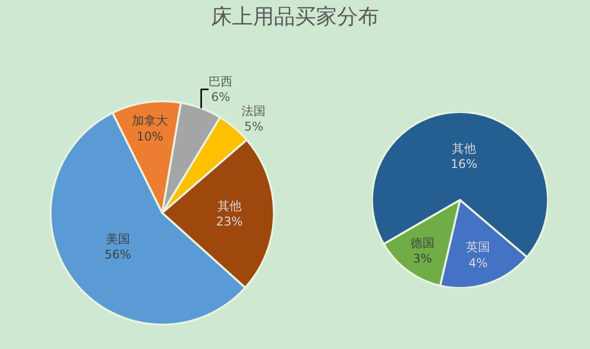 The image size is (590, 349). Describe the element at coordinates (220, 97) in the screenshot. I see `data-label: 6%` at that location.